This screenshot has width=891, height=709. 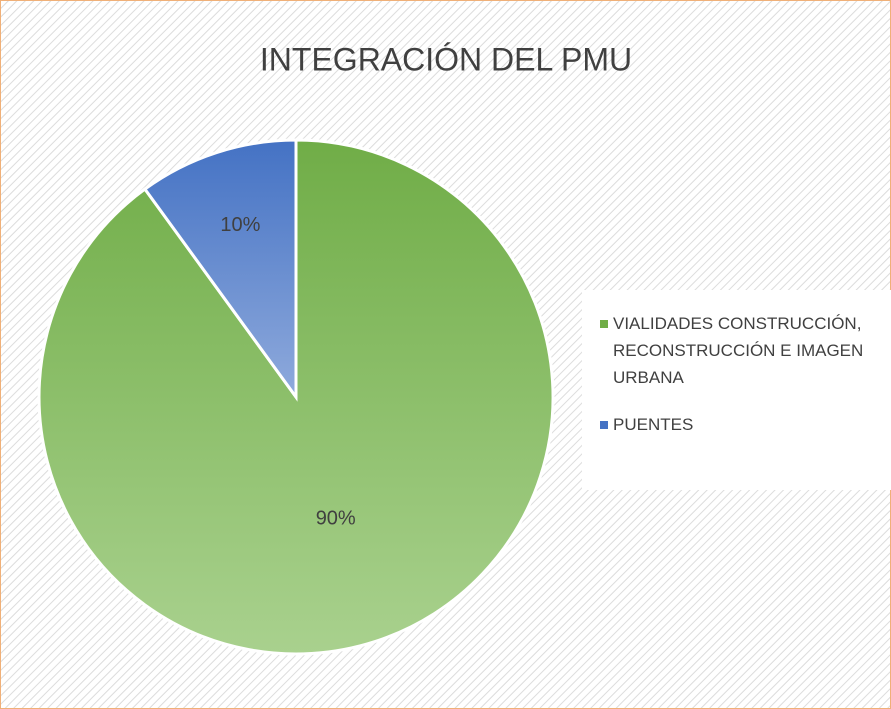 What do you see at coordinates (240, 225) in the screenshot?
I see `data-label: 10%` at bounding box center [240, 225].